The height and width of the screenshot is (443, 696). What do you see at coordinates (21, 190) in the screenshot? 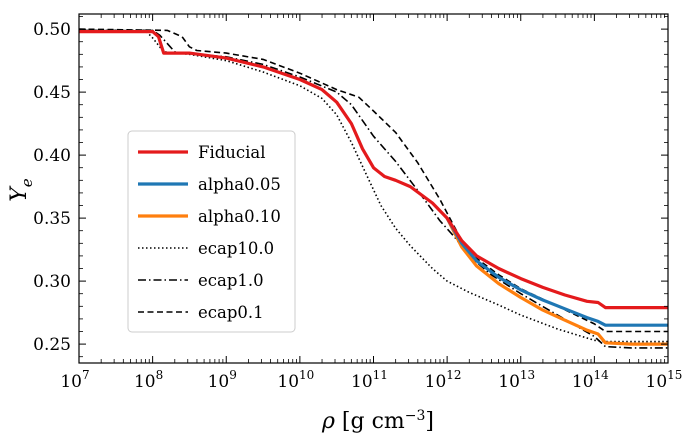
I see `y-axis-label: Ye` at bounding box center [21, 190].